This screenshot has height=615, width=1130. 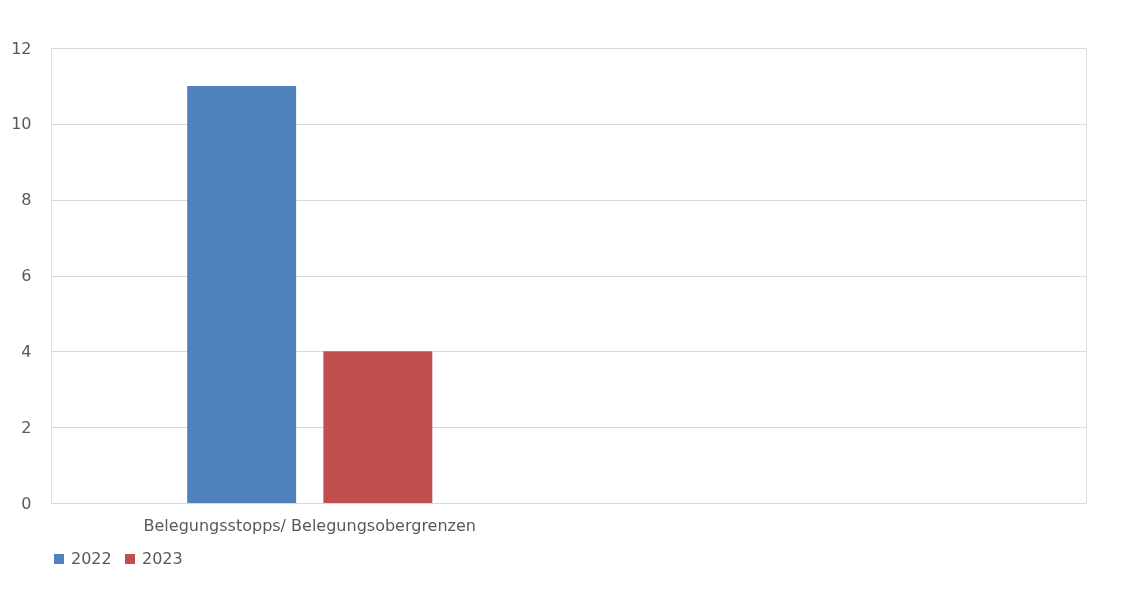 What do you see at coordinates (21, 48) in the screenshot?
I see `y-tick-label: 12` at bounding box center [21, 48].